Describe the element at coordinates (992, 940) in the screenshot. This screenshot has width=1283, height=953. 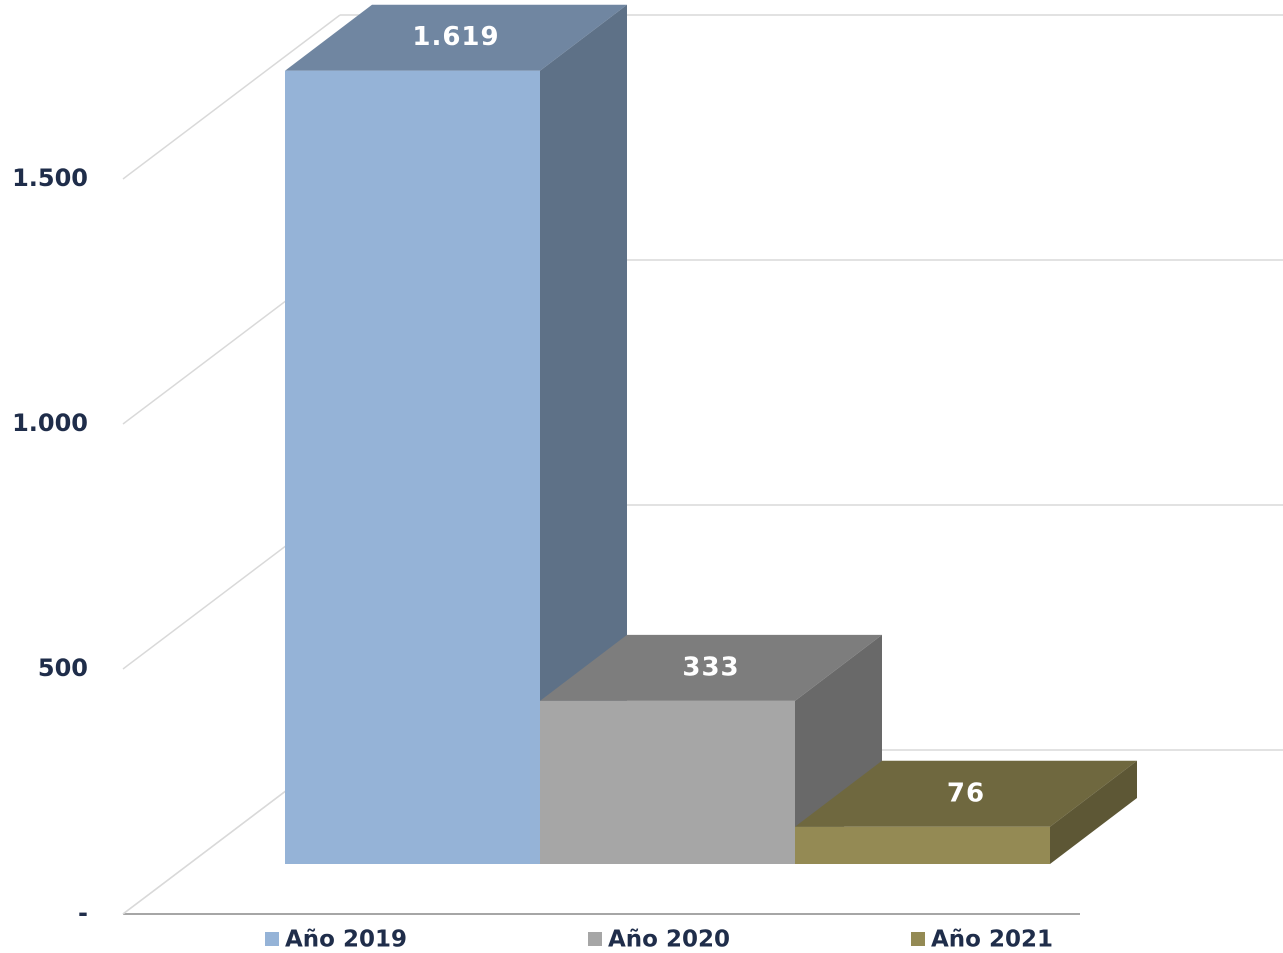
I see `legend-label: Año 2021` at that location.